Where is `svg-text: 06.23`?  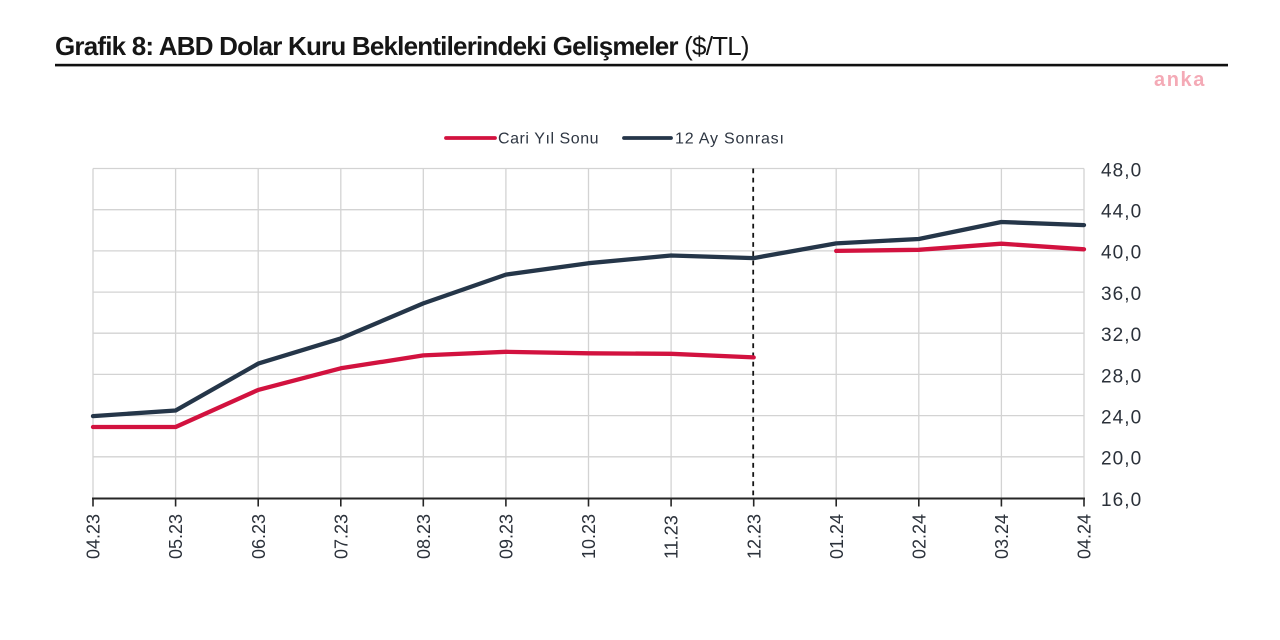 svg-text: 06.23 is located at coordinates (259, 536).